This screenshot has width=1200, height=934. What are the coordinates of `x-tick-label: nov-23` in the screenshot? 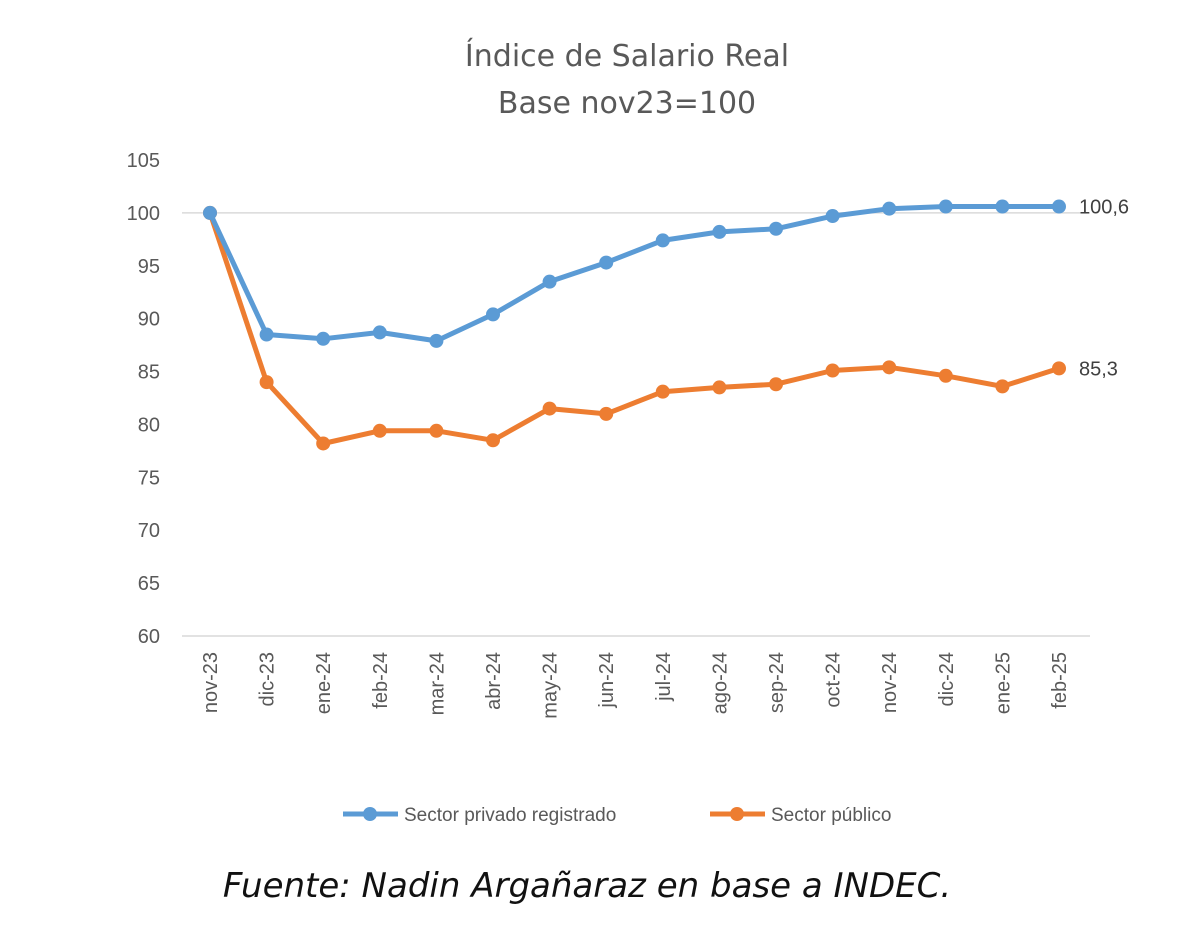 It's located at (211, 682).